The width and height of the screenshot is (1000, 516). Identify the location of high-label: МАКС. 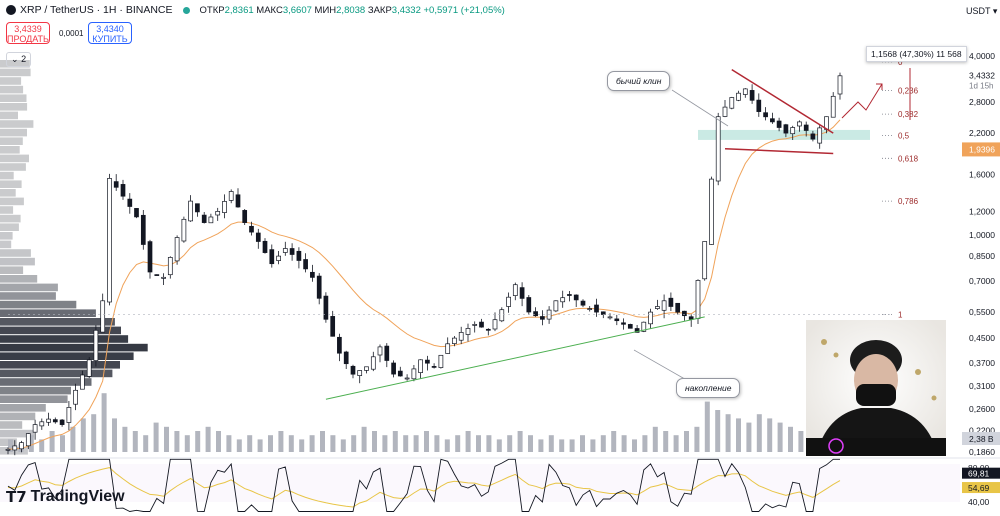
(269, 10).